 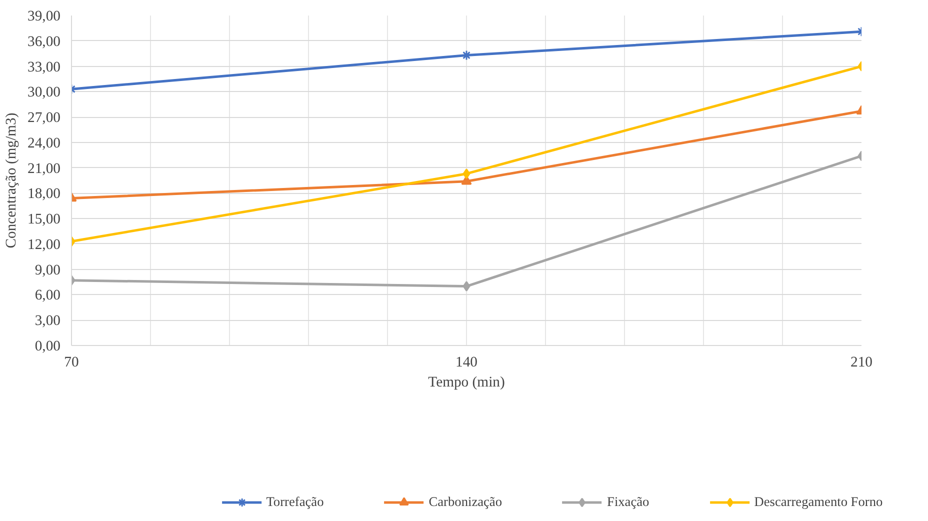 What do you see at coordinates (44, 42) in the screenshot?
I see `y-tick-label: 36,00` at bounding box center [44, 42].